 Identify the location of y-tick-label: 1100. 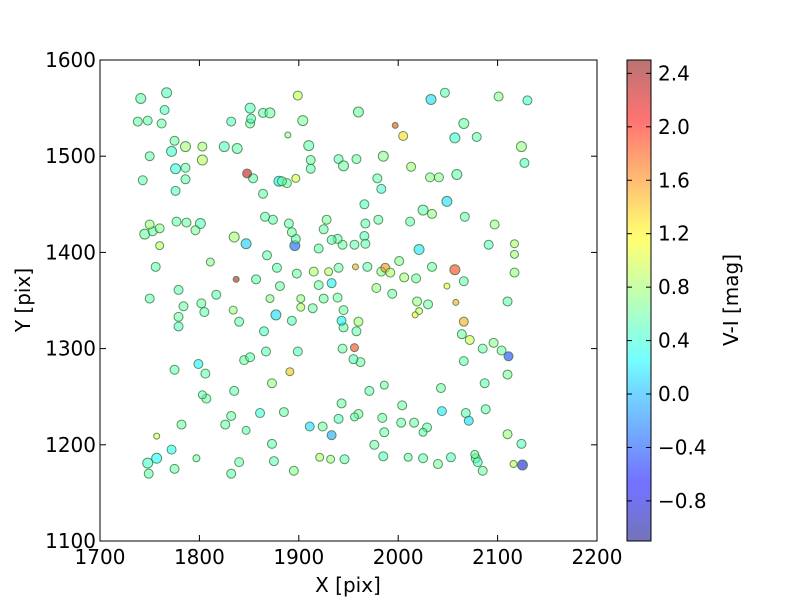
(70, 541).